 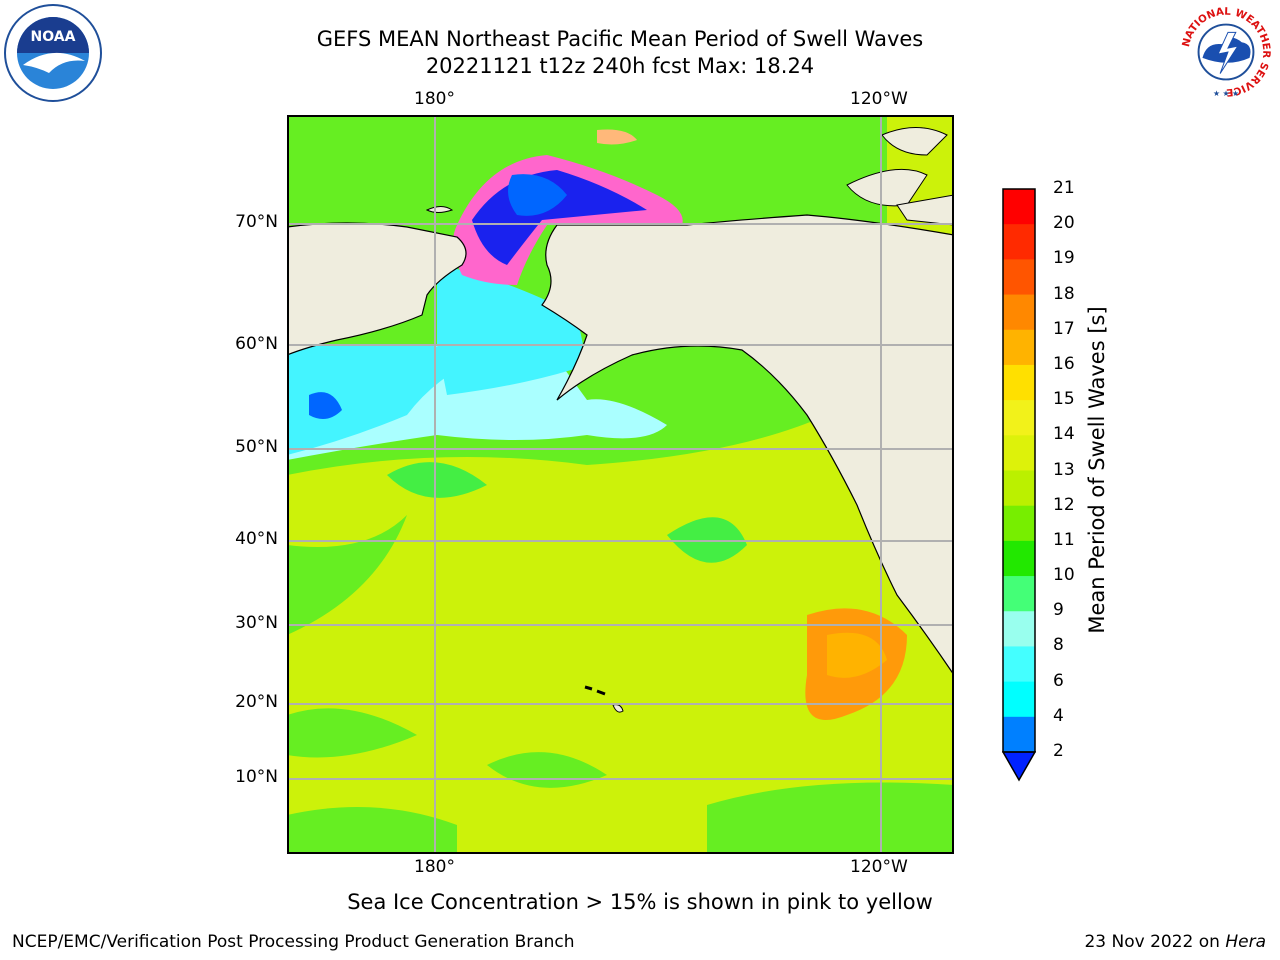 What do you see at coordinates (256, 702) in the screenshot?
I see `lat-tick-20n: 20°N` at bounding box center [256, 702].